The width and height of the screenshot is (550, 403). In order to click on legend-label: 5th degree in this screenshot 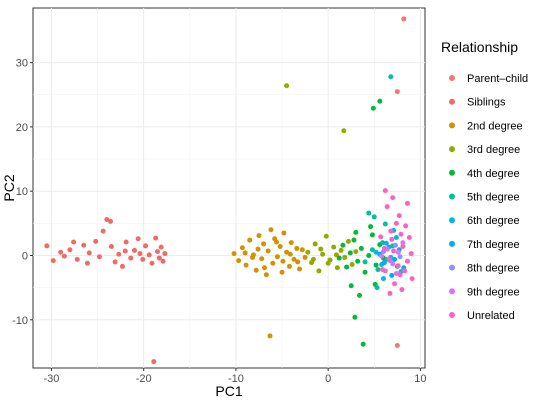, I will do `click(493, 198)`.